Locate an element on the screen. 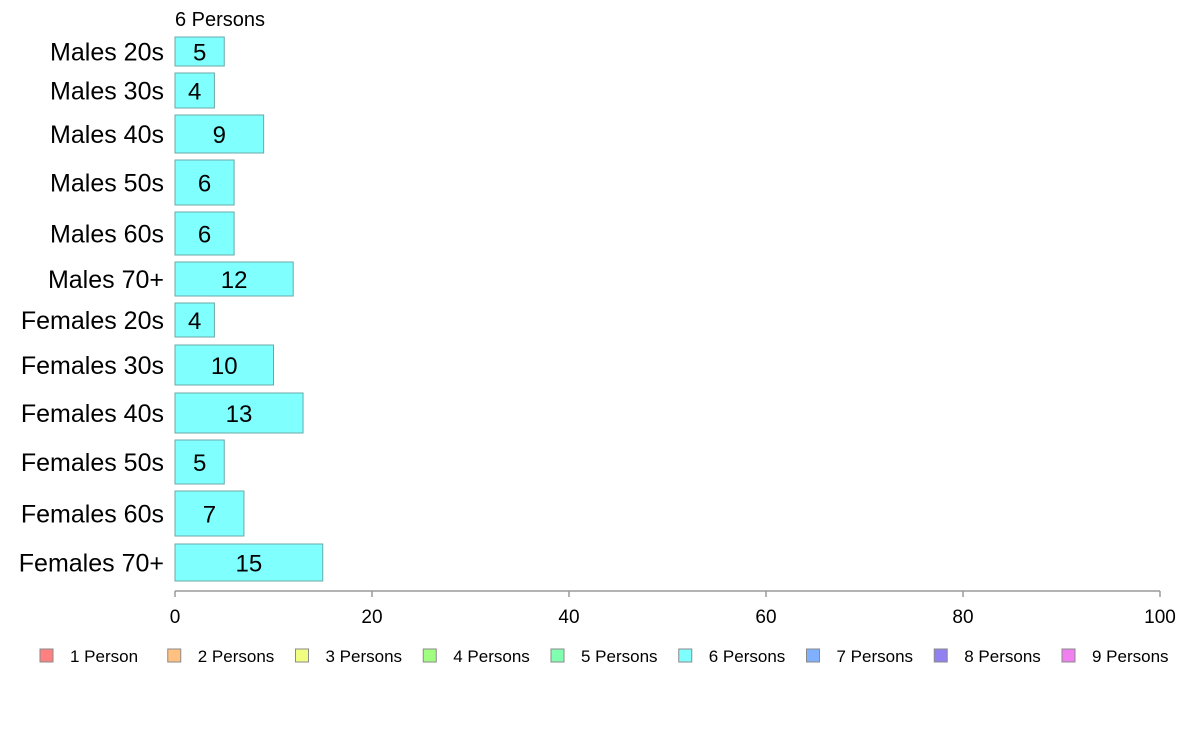 The width and height of the screenshot is (1188, 736). category-label: Males 70+ is located at coordinates (106, 280).